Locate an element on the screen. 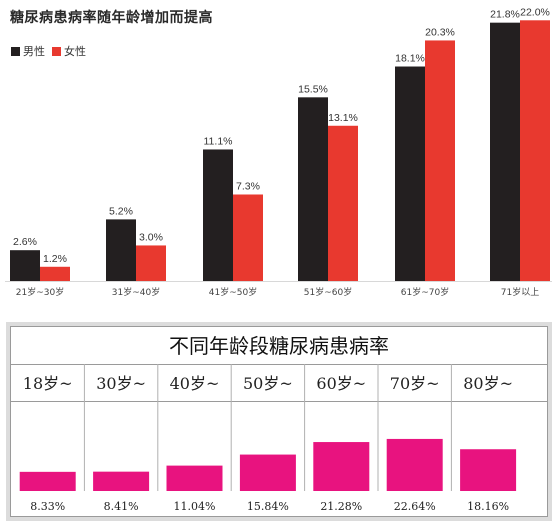 The width and height of the screenshot is (554, 523). category-label-2: 40岁~ is located at coordinates (195, 383).